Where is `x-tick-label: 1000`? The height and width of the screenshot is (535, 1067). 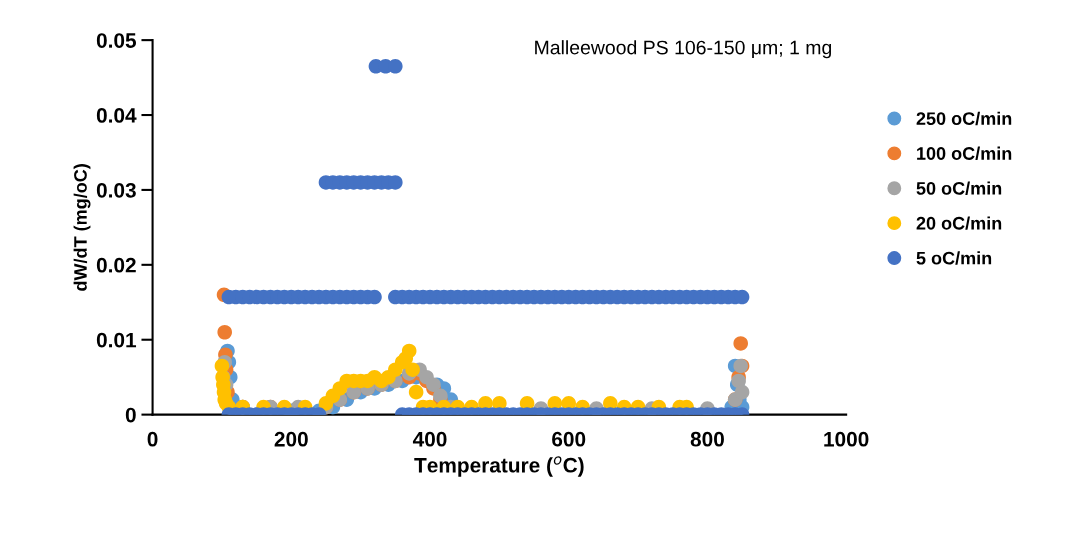
x-tick-label: 1000 is located at coordinates (846, 439).